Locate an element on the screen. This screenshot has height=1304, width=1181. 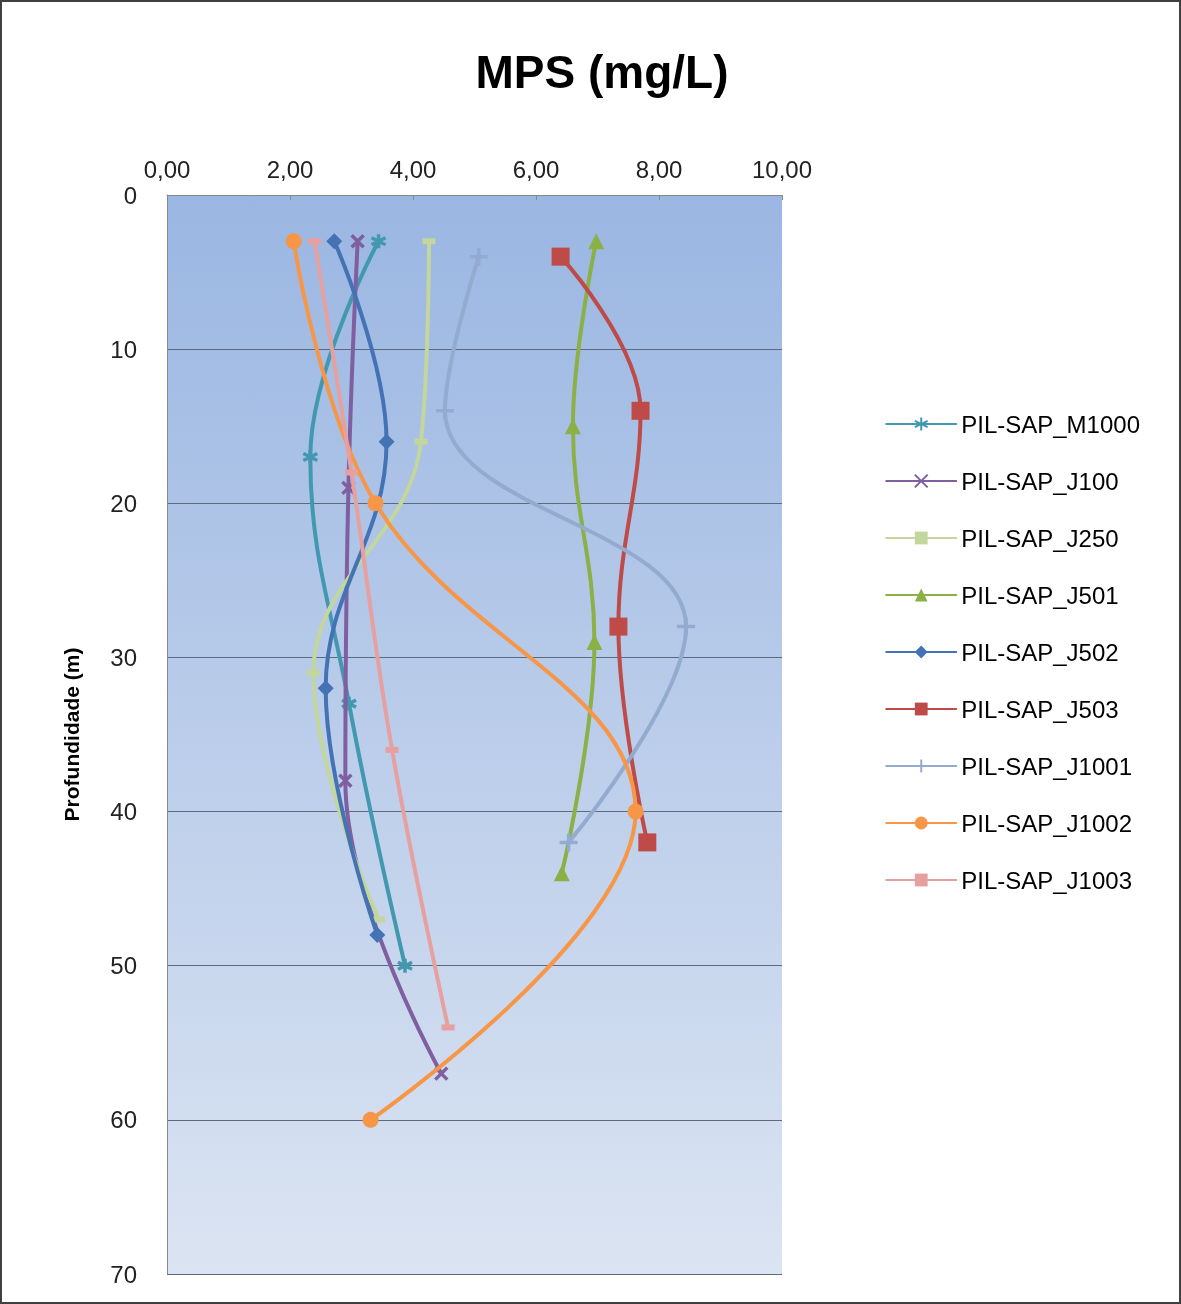
y-tick-label: 70 is located at coordinates (123, 1274).